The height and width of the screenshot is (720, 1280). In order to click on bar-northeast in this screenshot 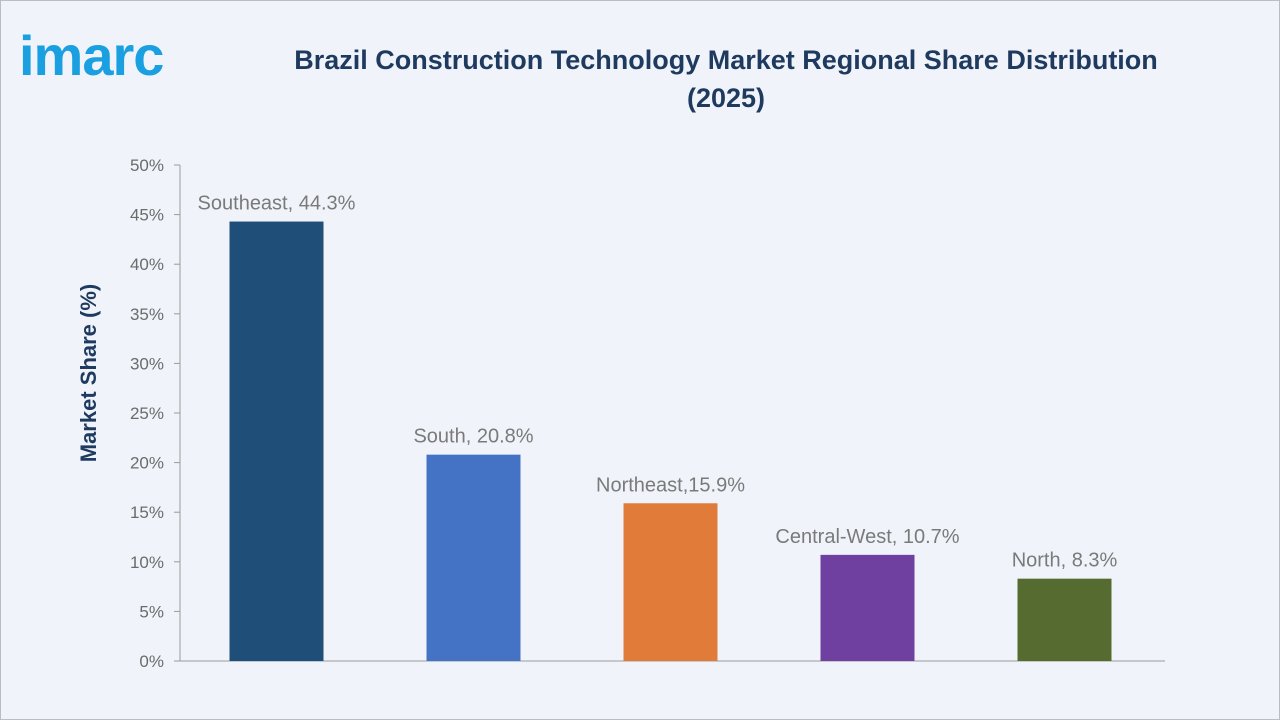, I will do `click(670, 582)`.